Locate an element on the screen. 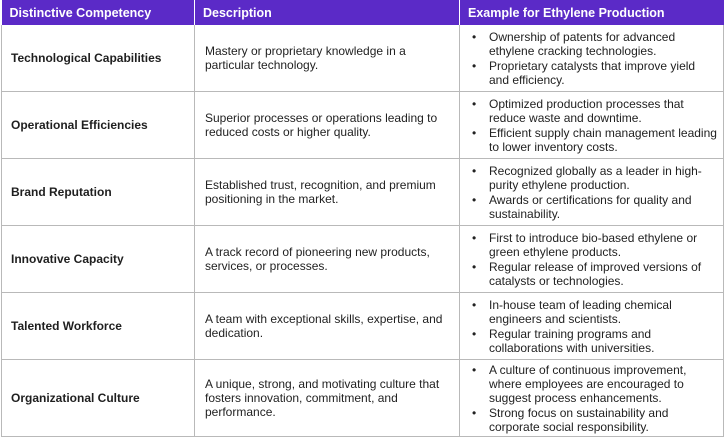  header-example: Example for Ethylene Production is located at coordinates (591, 12).